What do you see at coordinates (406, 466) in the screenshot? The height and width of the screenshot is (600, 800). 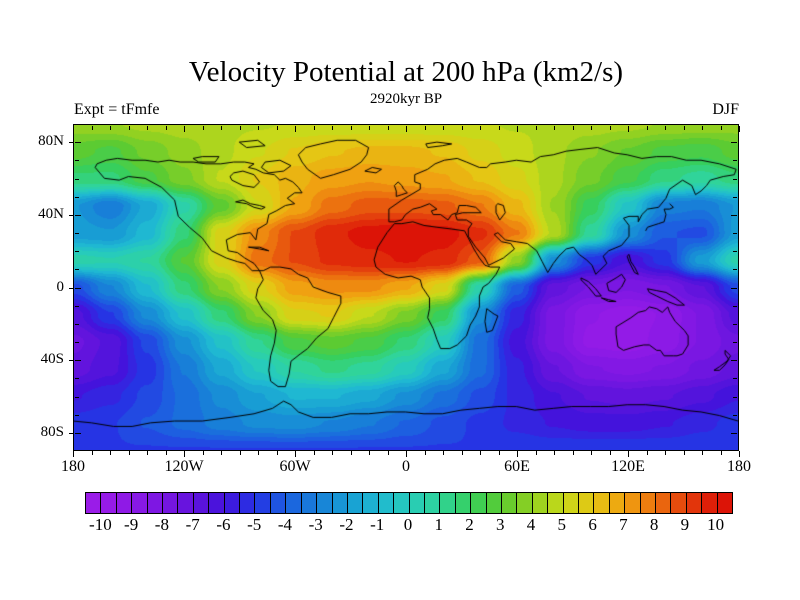 I see `lon-tick-label: 0` at bounding box center [406, 466].